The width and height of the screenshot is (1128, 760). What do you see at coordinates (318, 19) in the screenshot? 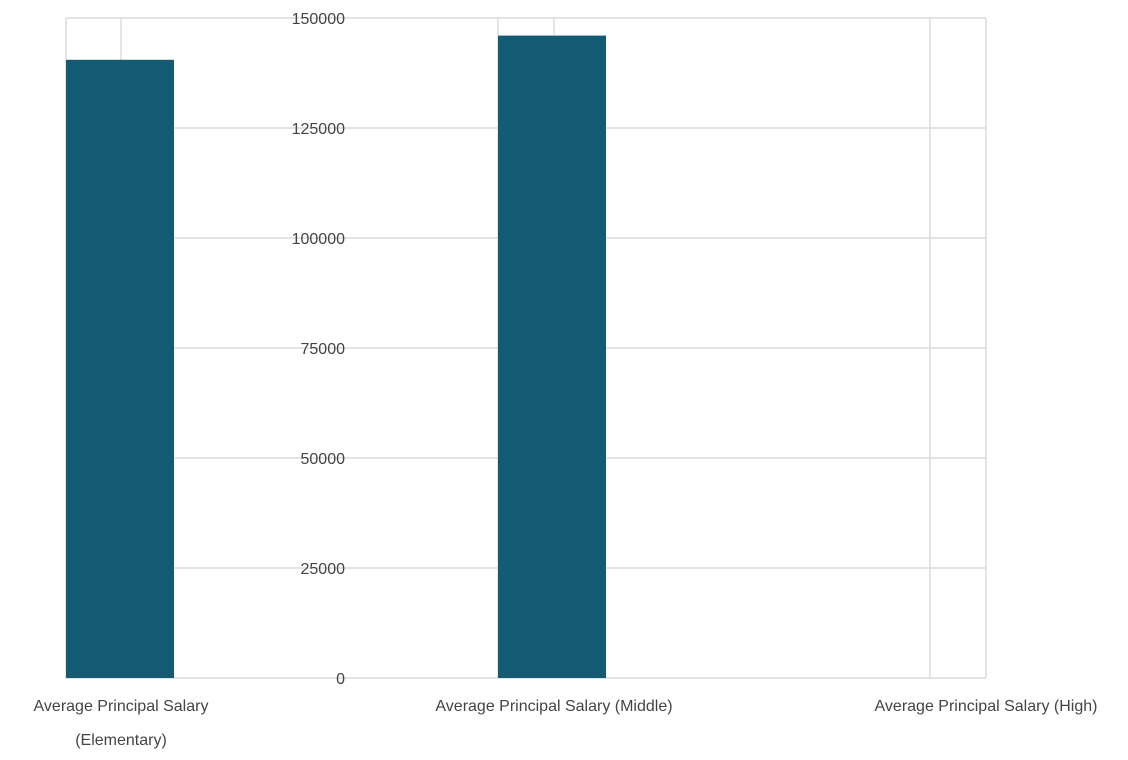
I see `y-tick-label: 150000` at bounding box center [318, 19].